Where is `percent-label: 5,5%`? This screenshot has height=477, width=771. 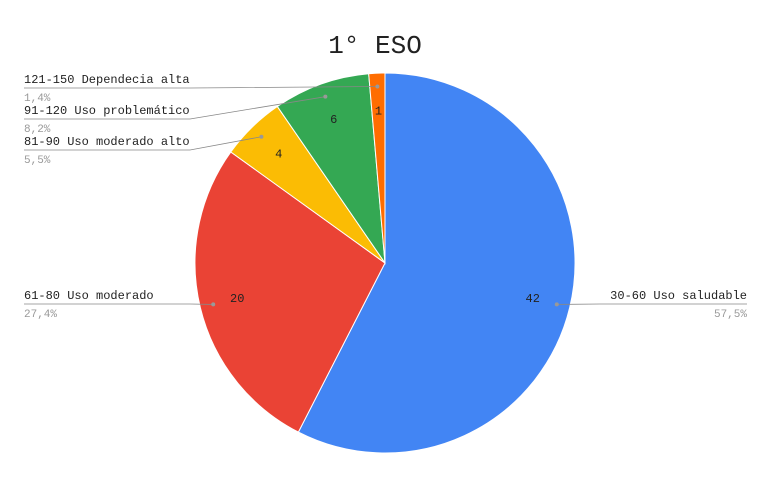
percent-label: 5,5% is located at coordinates (37, 161).